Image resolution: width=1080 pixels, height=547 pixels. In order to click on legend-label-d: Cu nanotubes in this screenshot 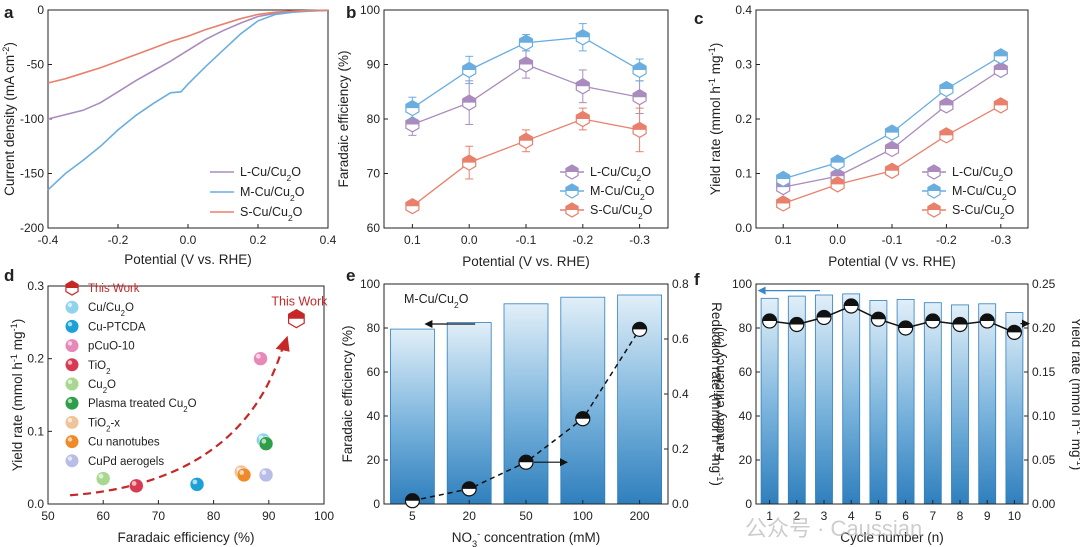, I will do `click(124, 443)`.